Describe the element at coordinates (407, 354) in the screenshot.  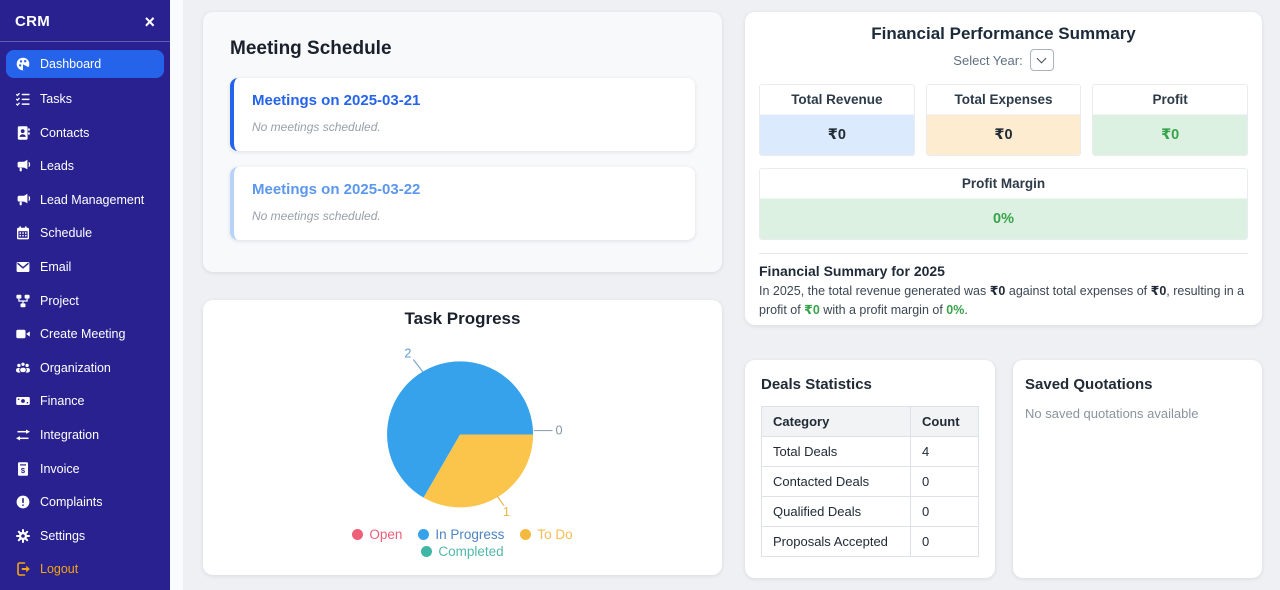
I see `pie-label-in-progress: 2` at that location.